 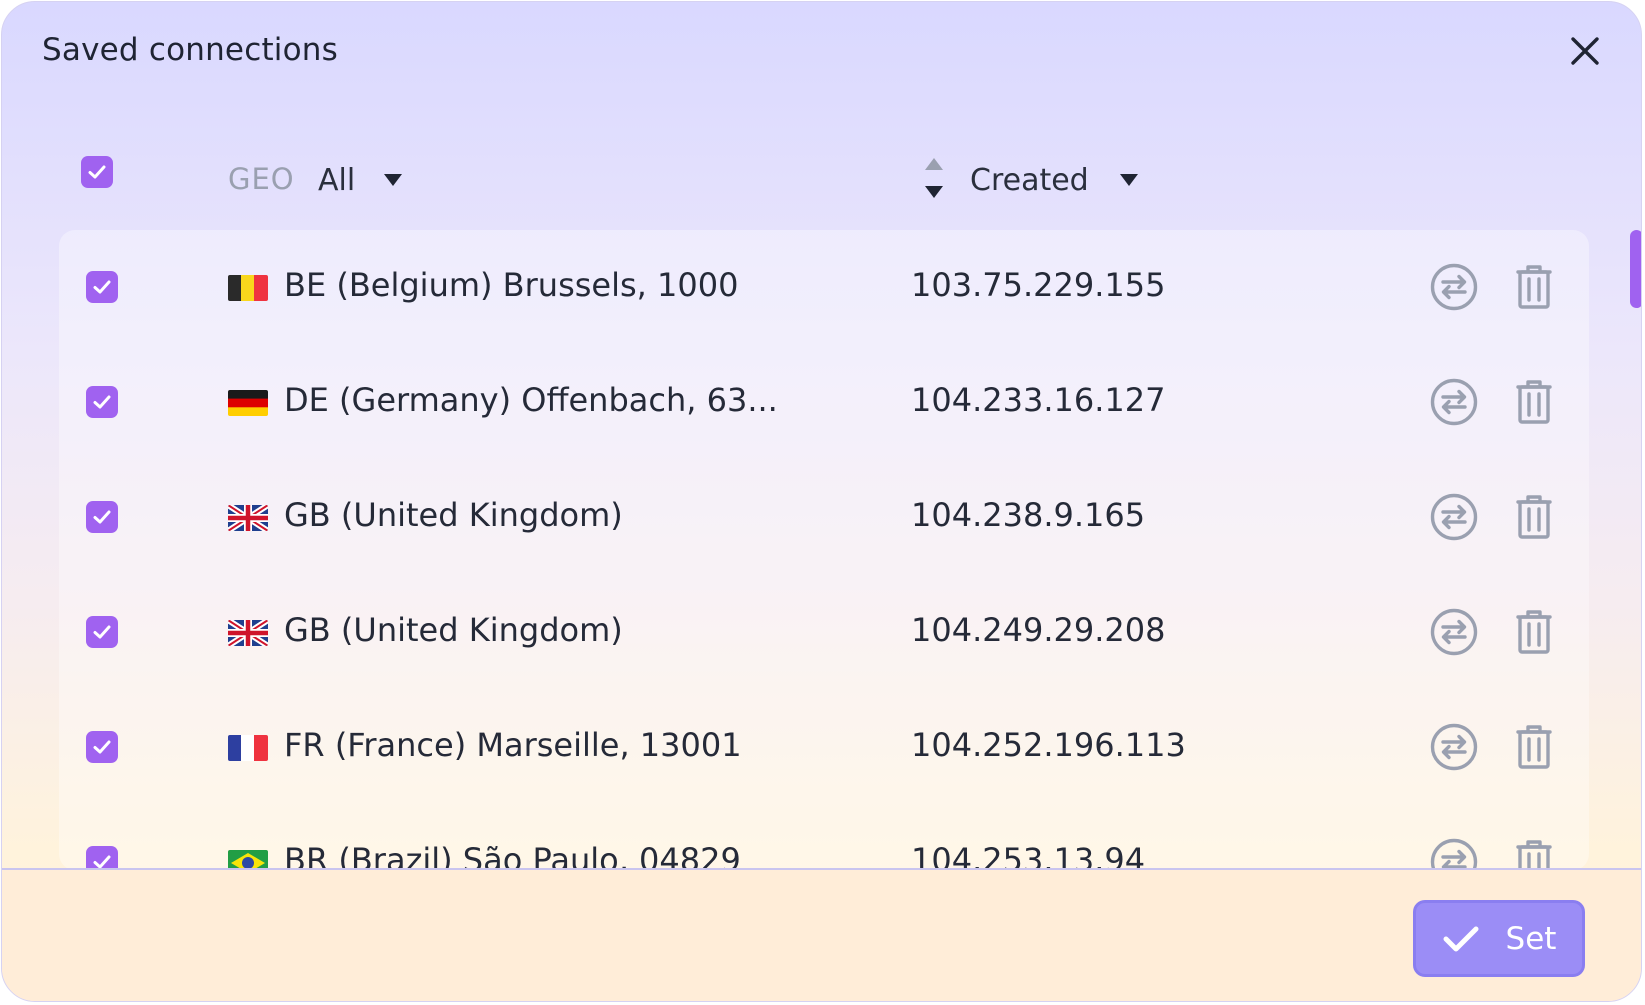 What do you see at coordinates (360, 180) in the screenshot?
I see `geo-filter-dropdown: All` at bounding box center [360, 180].